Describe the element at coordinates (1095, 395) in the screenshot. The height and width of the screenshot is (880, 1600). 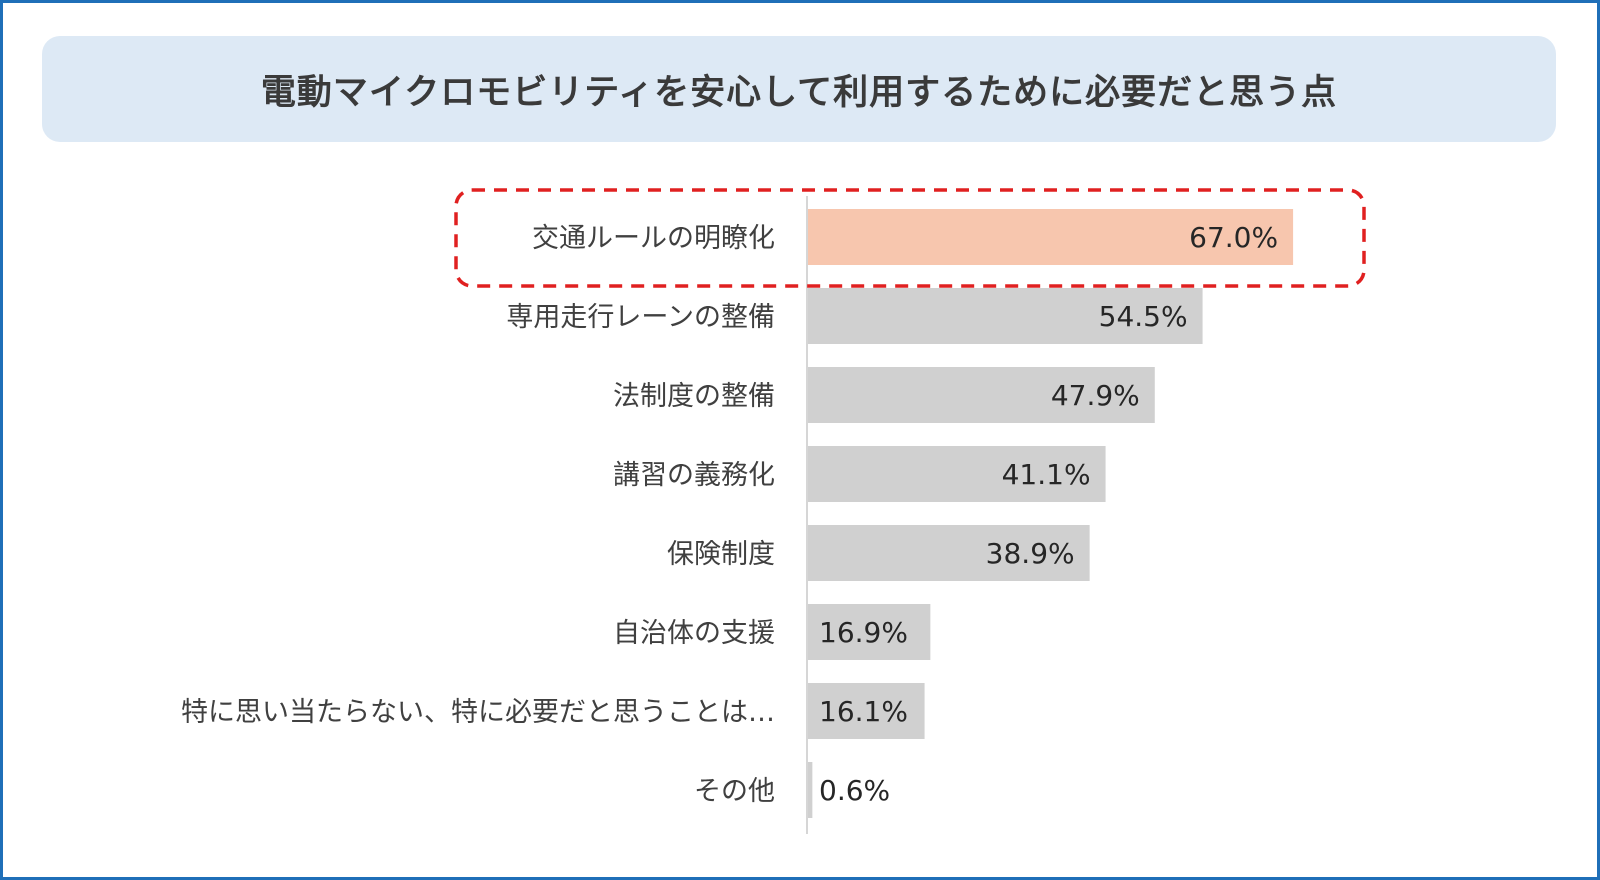
I see `value-label: 47.9%` at that location.